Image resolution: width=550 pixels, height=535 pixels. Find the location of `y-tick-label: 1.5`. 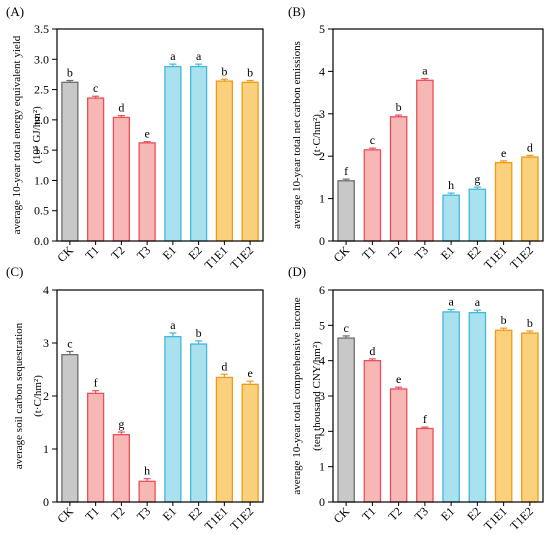

y-tick-label: 1.5 is located at coordinates (41, 150).